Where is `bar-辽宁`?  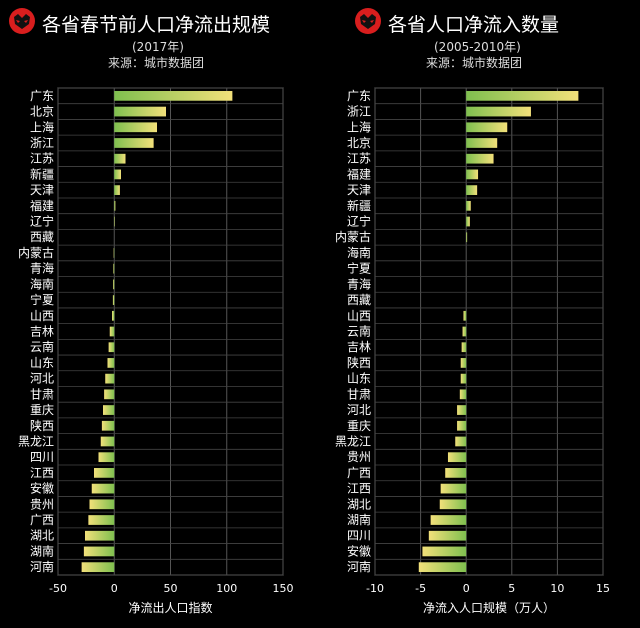 bar-辽宁 is located at coordinates (114, 221).